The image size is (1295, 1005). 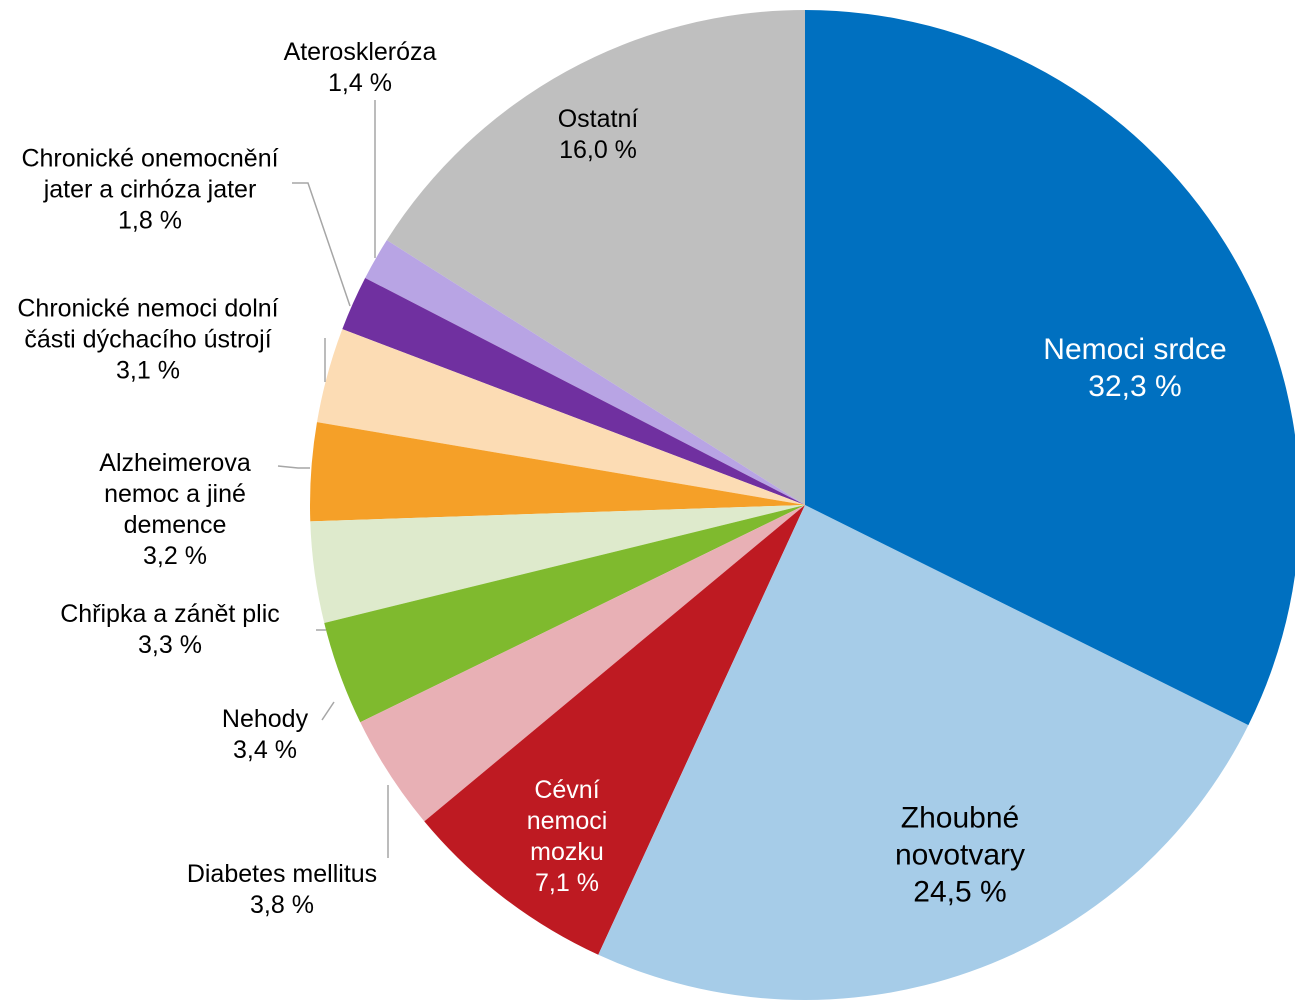 I want to click on category-label: Ateroskleróza, so click(x=360, y=52).